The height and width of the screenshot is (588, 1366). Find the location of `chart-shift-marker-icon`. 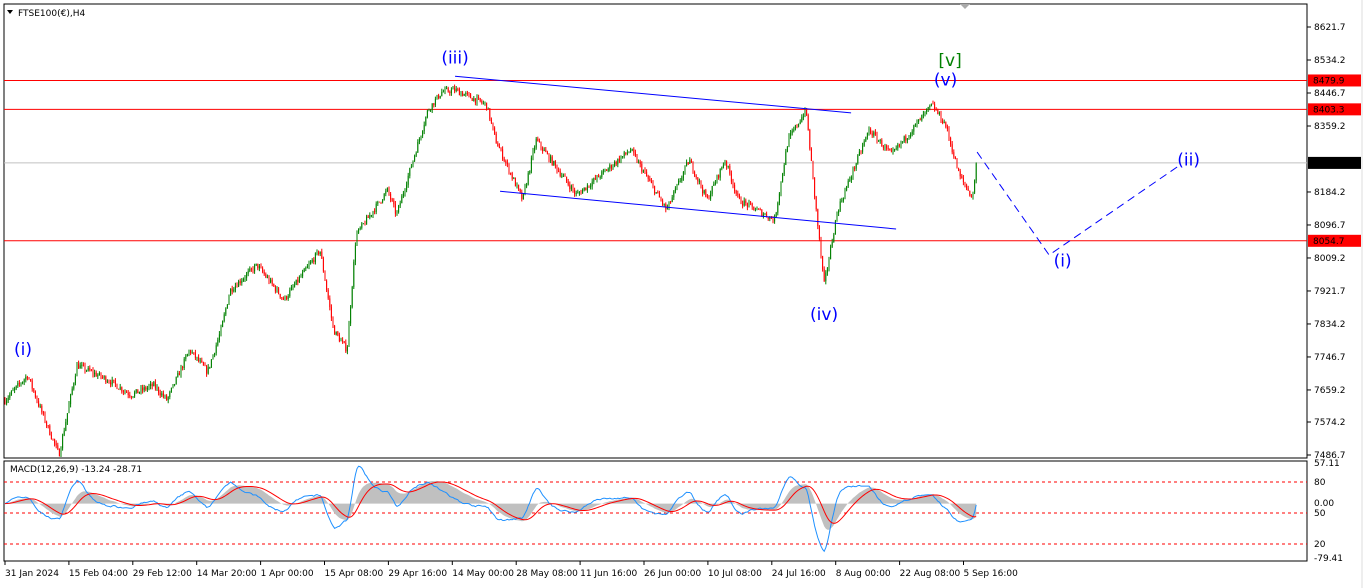

chart-shift-marker-icon is located at coordinates (965, 6).